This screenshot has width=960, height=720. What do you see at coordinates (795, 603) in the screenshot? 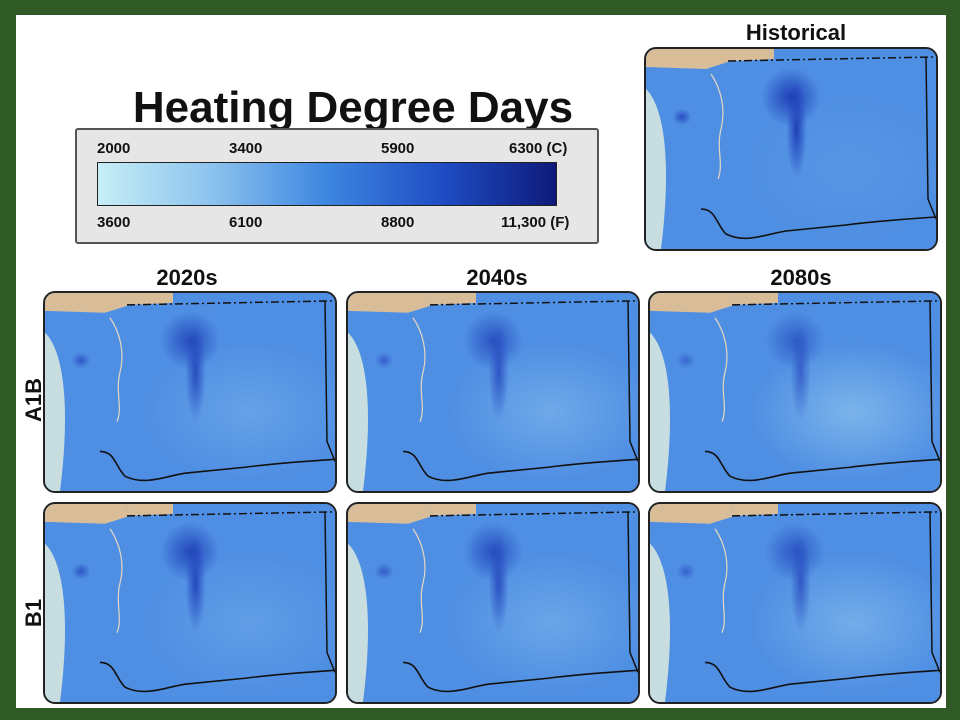
I see `map-b1-2080s` at bounding box center [795, 603].